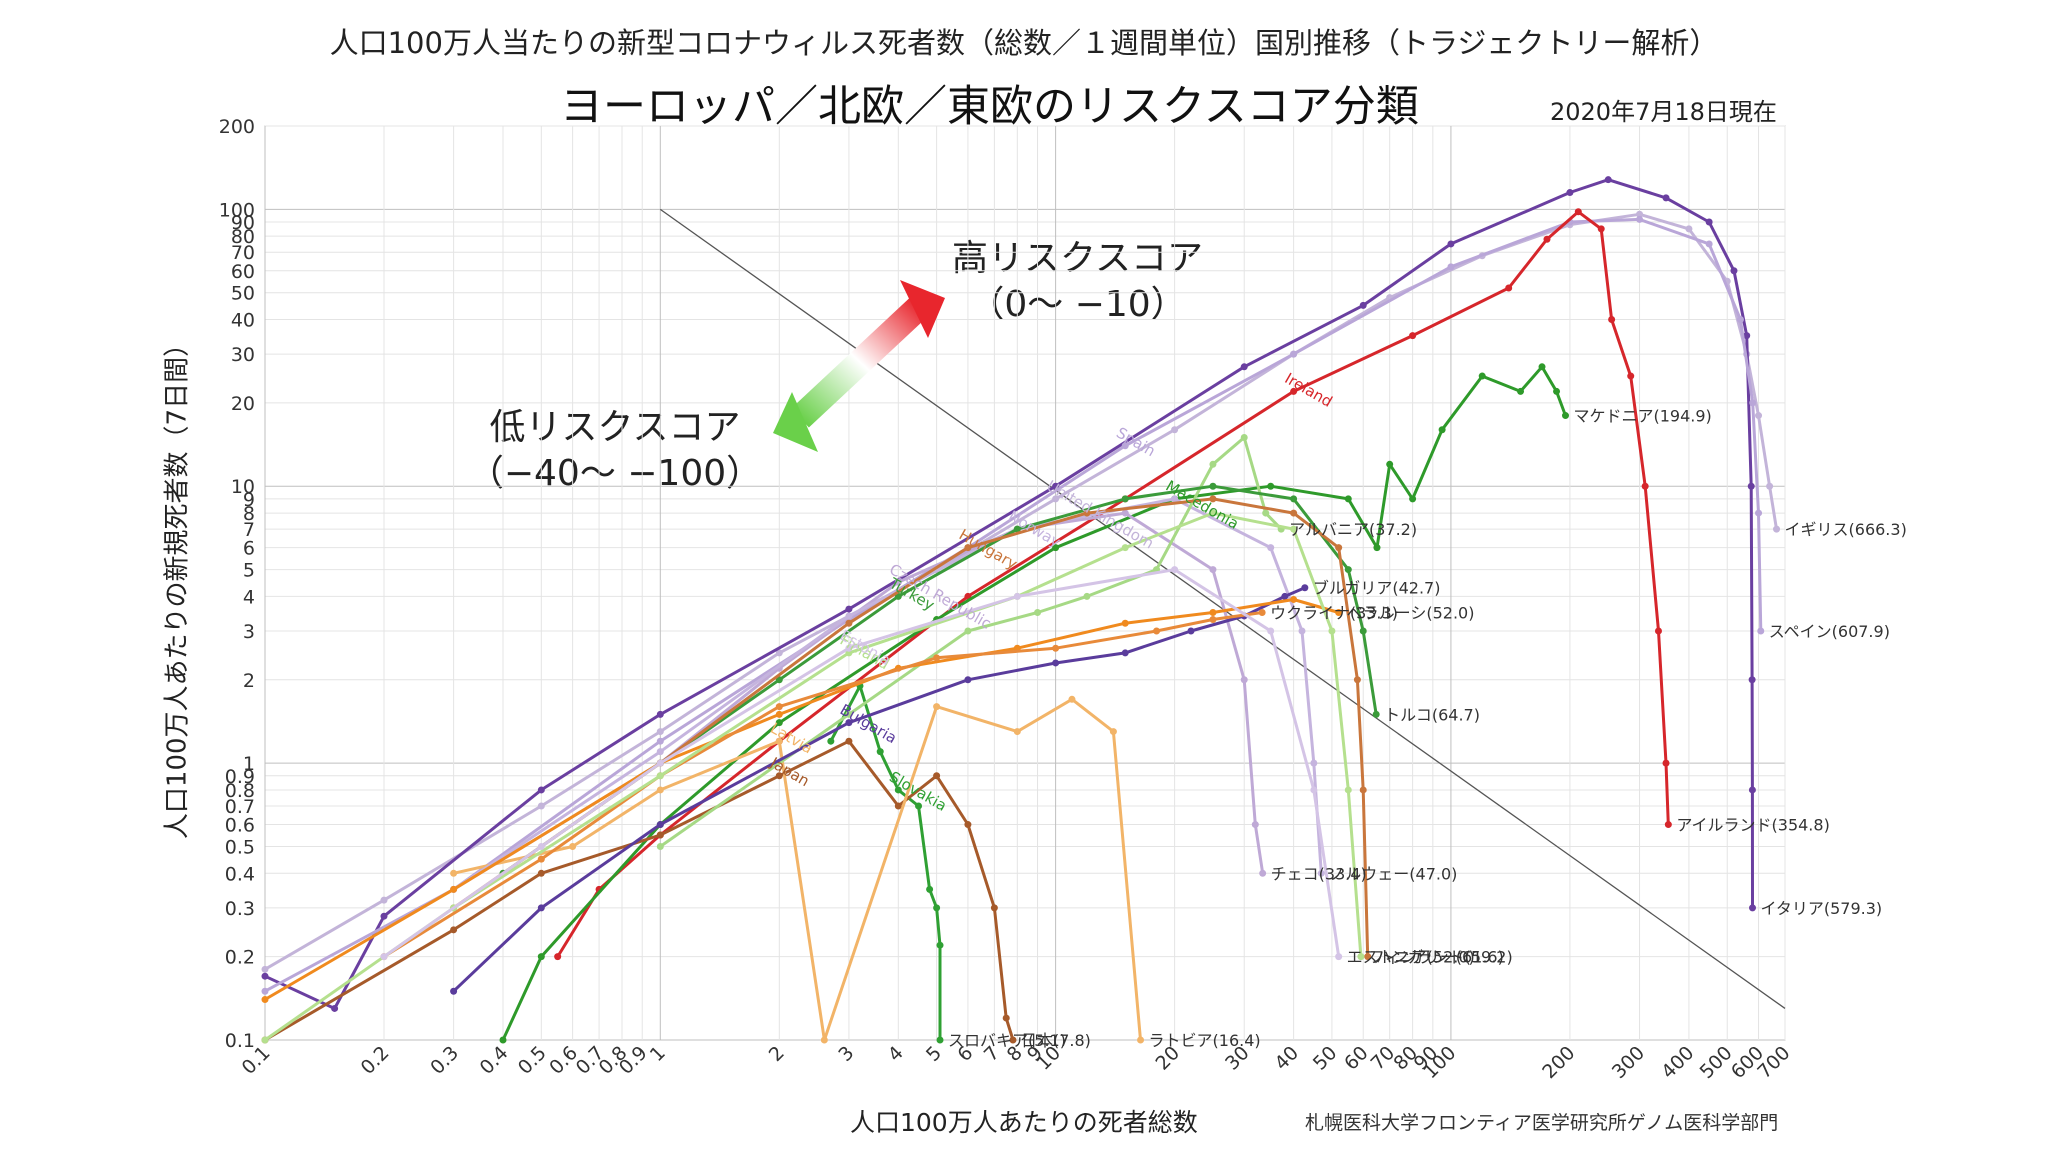 The image size is (2048, 1152). I want to click on y-tick-label: 100, so click(237, 210).